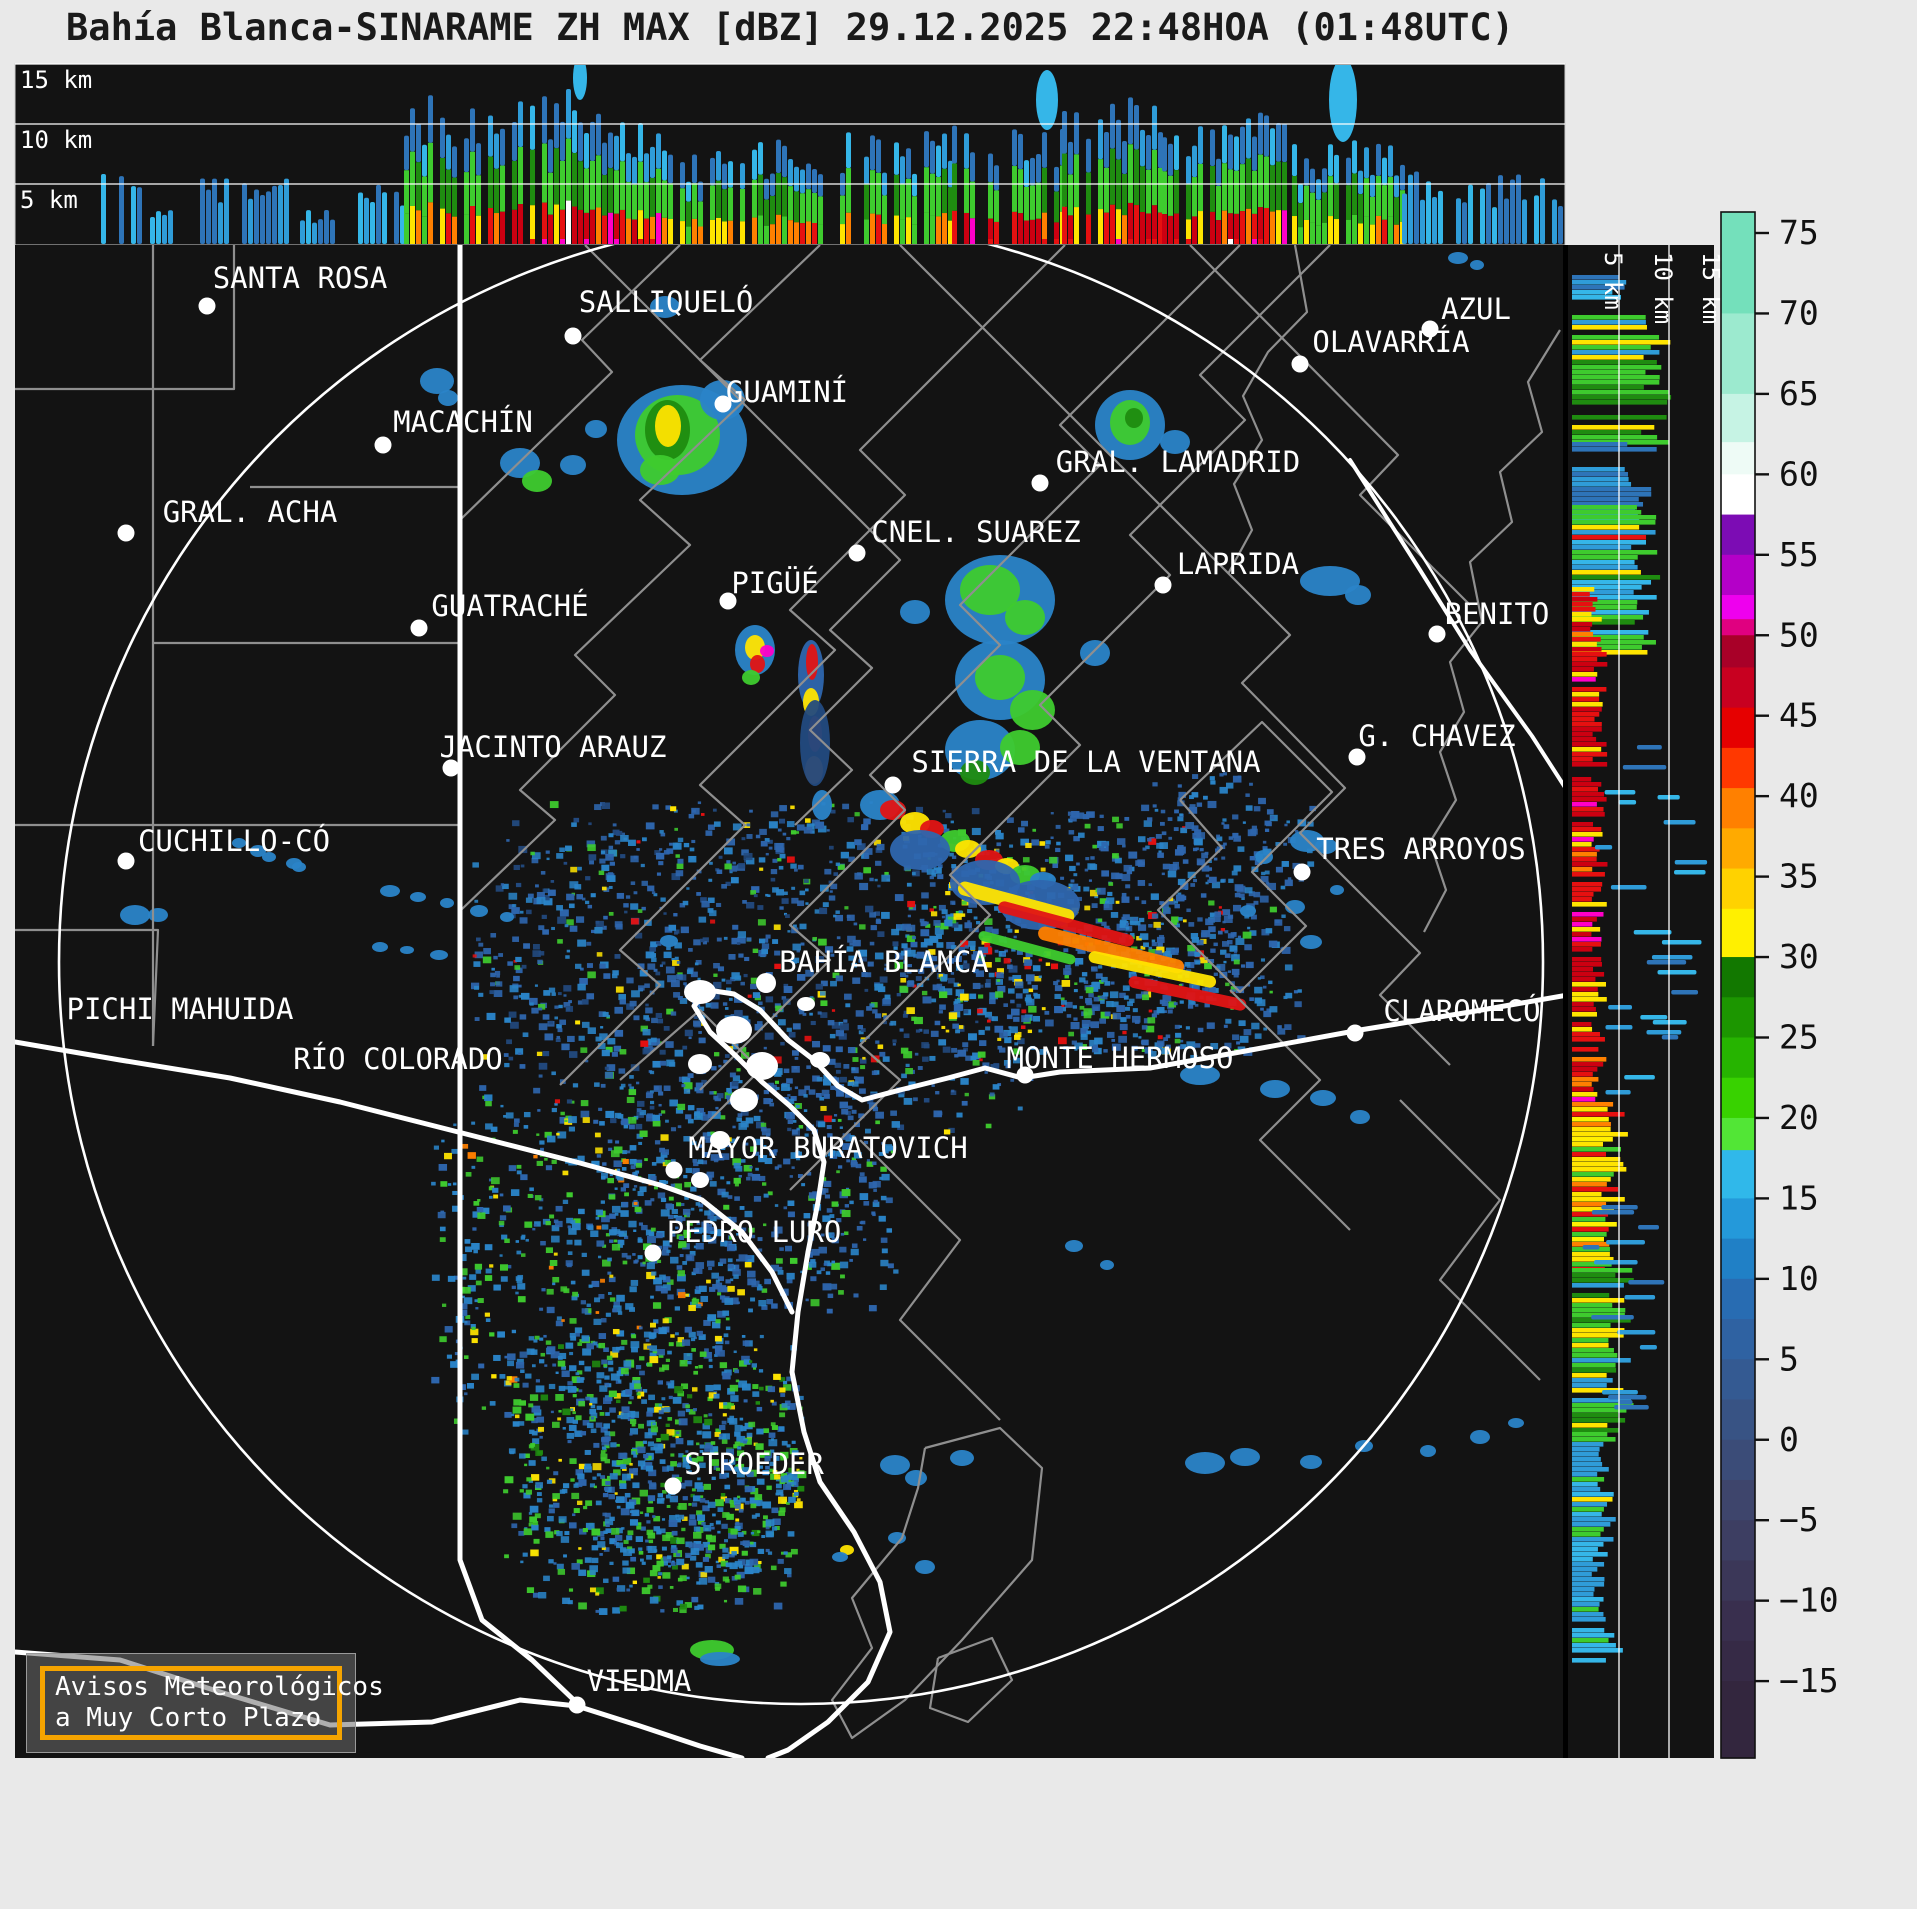 The width and height of the screenshot is (1917, 1909). I want to click on right-panel-altitude-label: 5 km, so click(1613, 281).